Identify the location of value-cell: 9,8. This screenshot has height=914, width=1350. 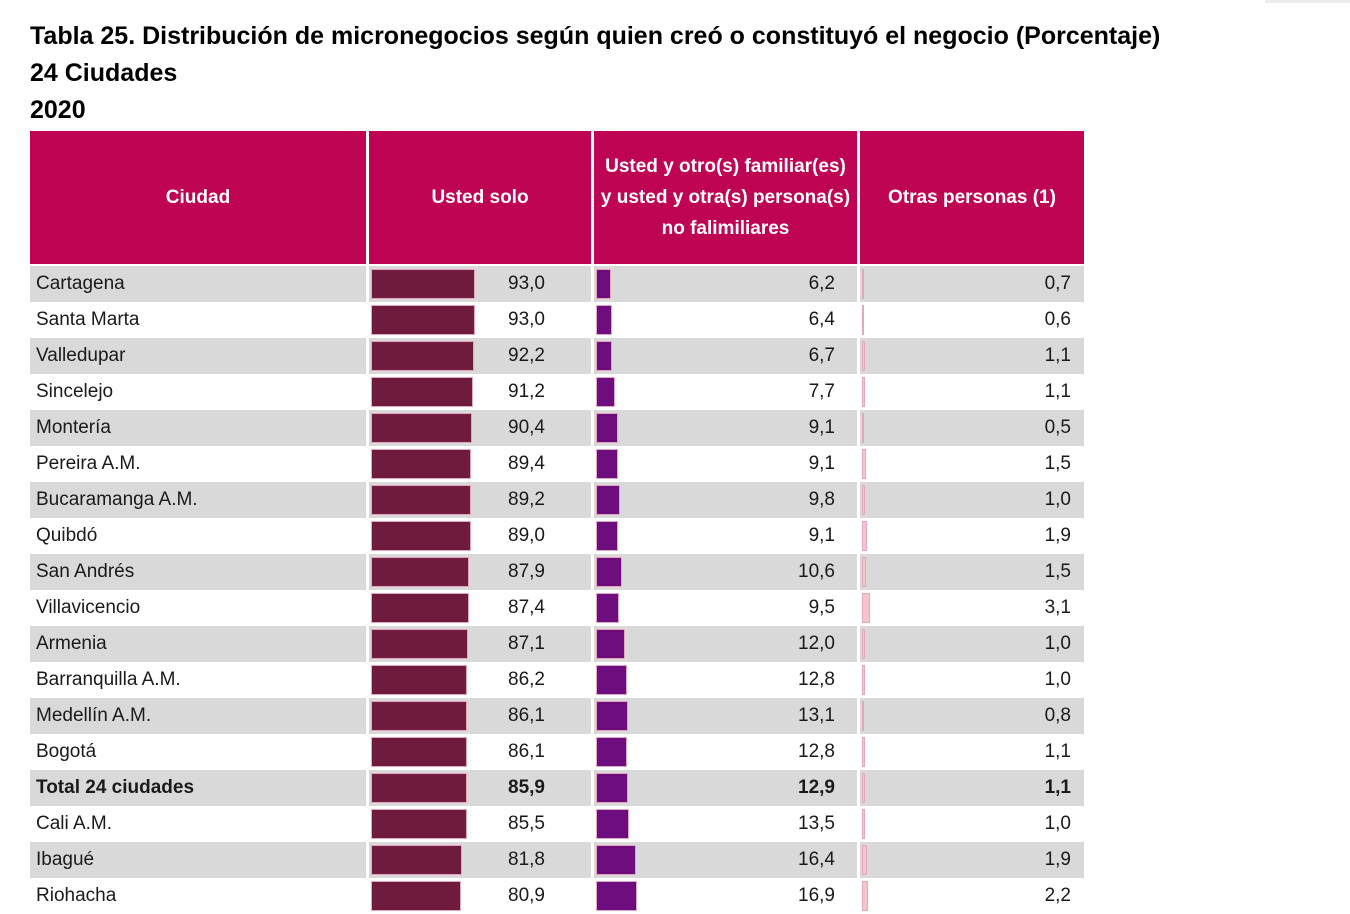
(724, 500).